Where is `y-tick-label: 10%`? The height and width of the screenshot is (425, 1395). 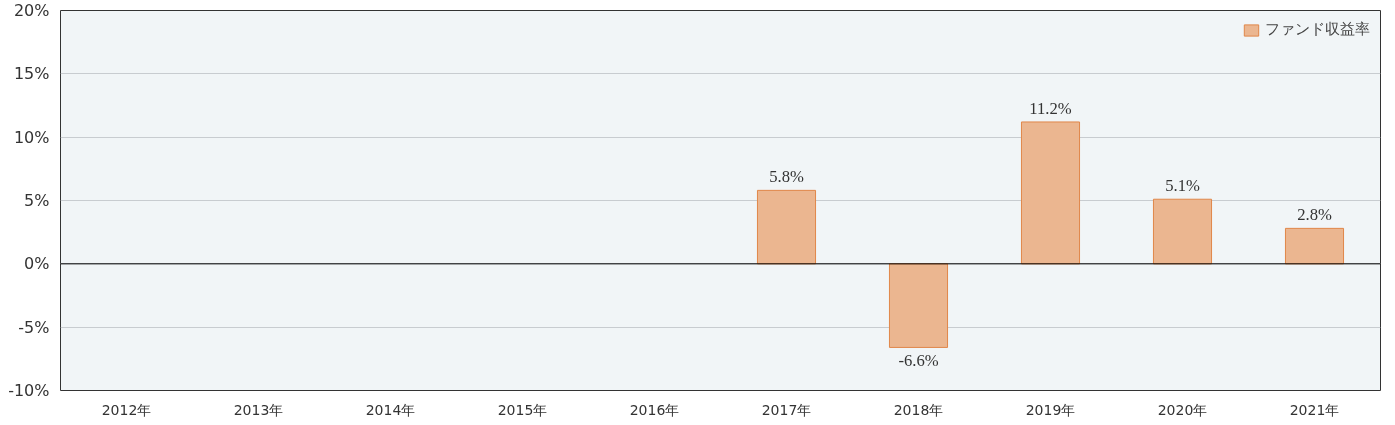
y-tick-label: 10% is located at coordinates (31, 137).